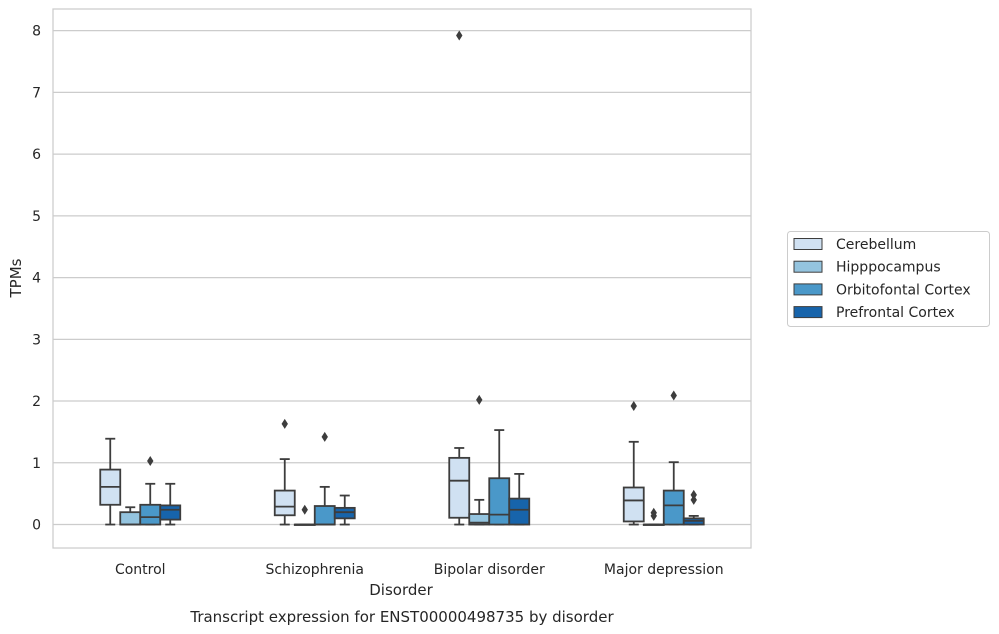  I want to click on x-tick-label: Major depression, so click(664, 570).